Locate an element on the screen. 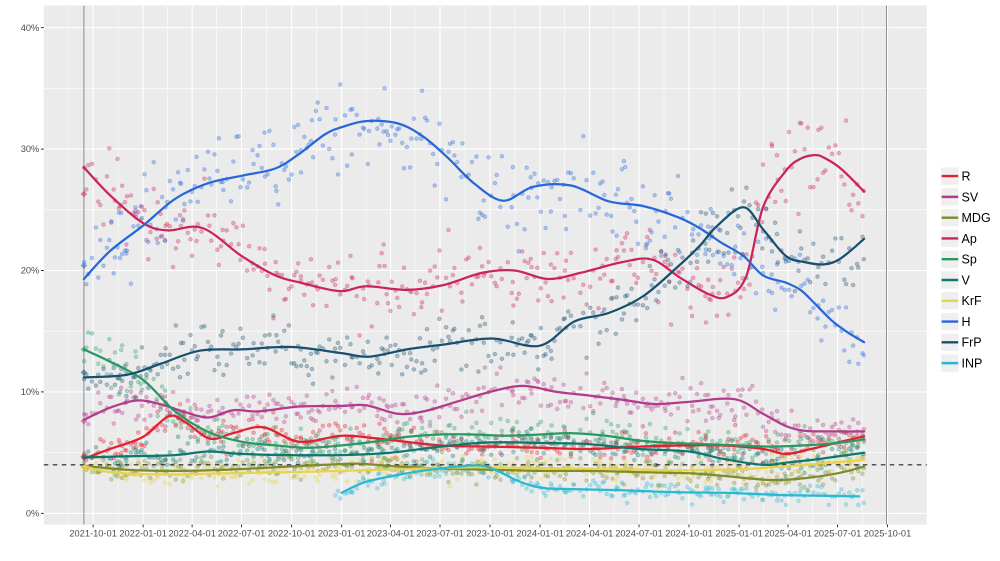 The image size is (1000, 561). svg-text: 0% is located at coordinates (32, 514).